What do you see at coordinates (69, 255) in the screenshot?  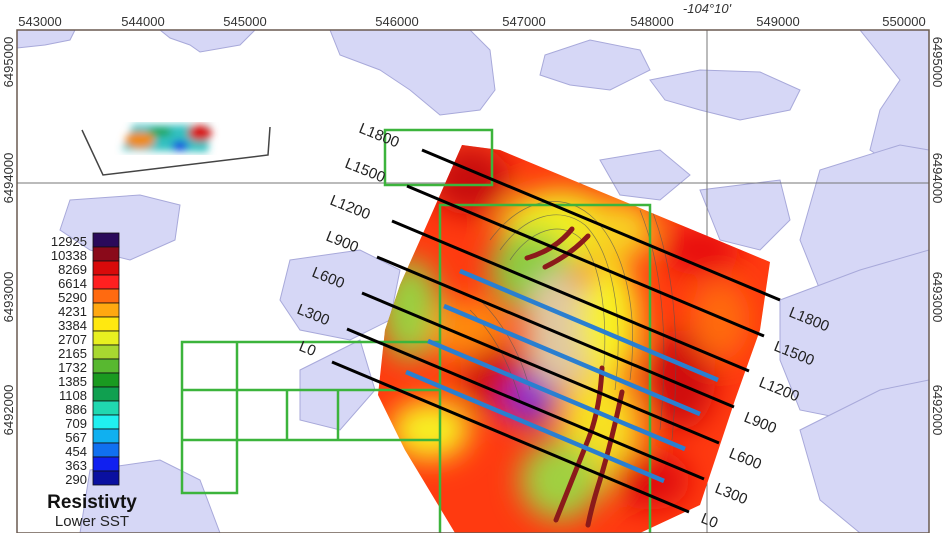 I see `legend-value: 10338` at bounding box center [69, 255].